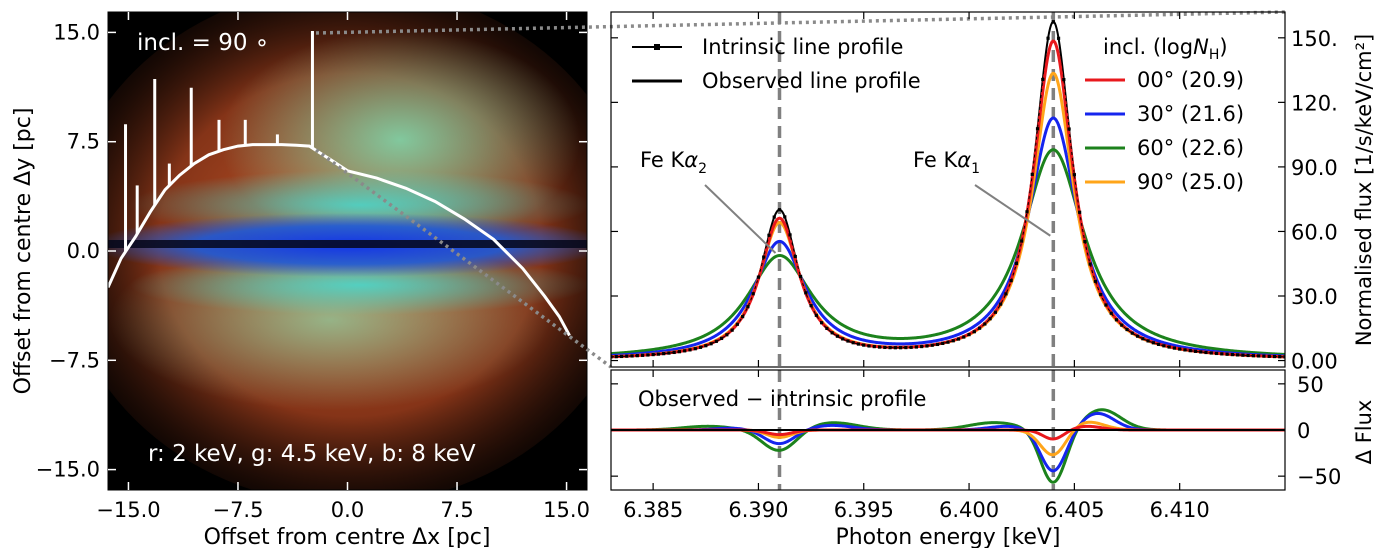 The image size is (1387, 548). What do you see at coordinates (566, 510) in the screenshot?
I see `image-x-tick-label: 15.0` at bounding box center [566, 510].